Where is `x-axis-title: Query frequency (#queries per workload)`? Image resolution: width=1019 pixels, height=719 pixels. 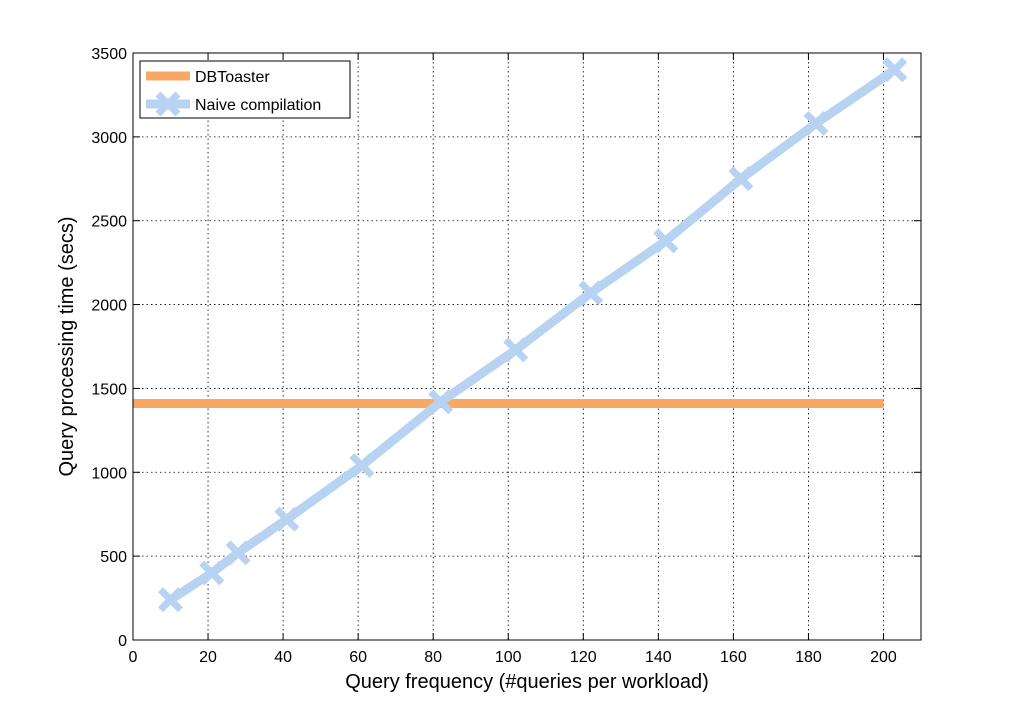
x-axis-title: Query frequency (#queries per workload) is located at coordinates (527, 682).